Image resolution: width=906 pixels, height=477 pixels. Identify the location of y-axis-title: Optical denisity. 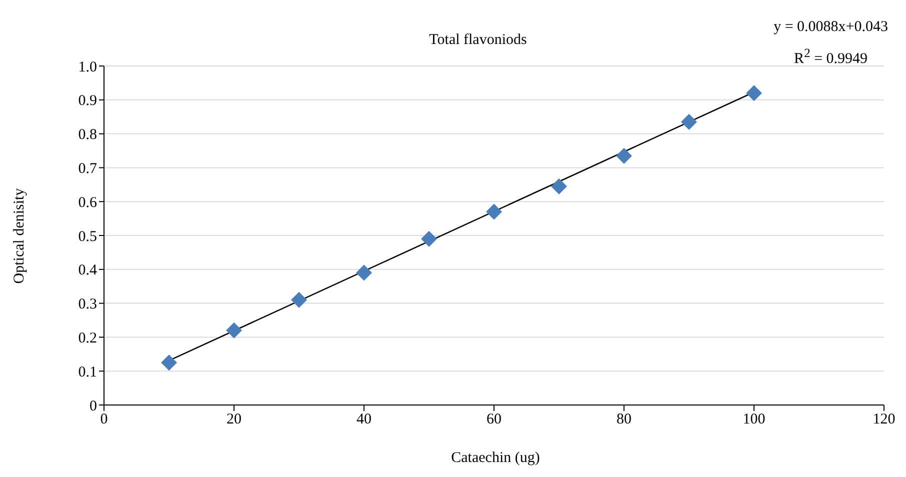
(20, 236).